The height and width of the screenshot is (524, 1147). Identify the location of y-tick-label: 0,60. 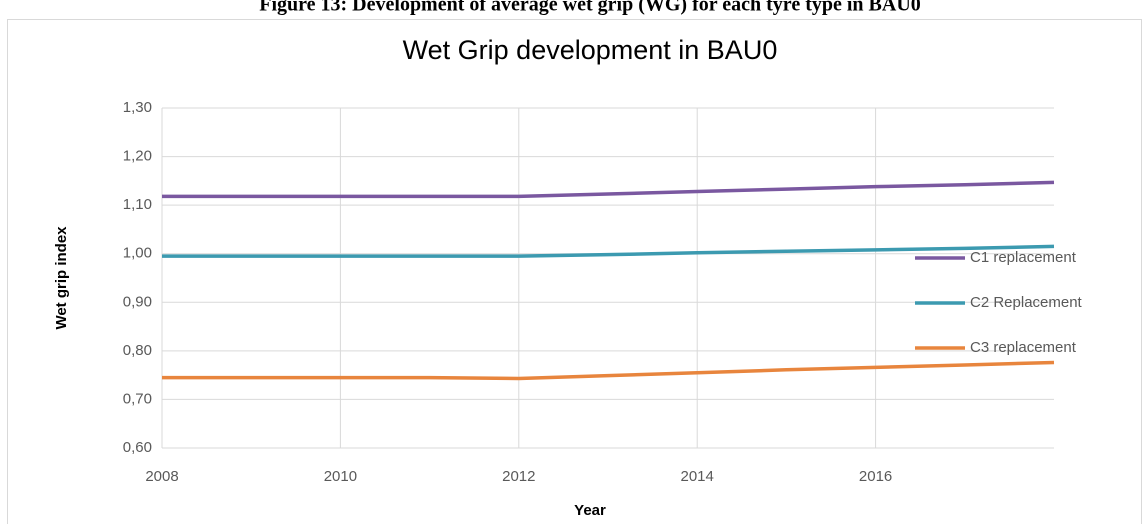
(137, 447).